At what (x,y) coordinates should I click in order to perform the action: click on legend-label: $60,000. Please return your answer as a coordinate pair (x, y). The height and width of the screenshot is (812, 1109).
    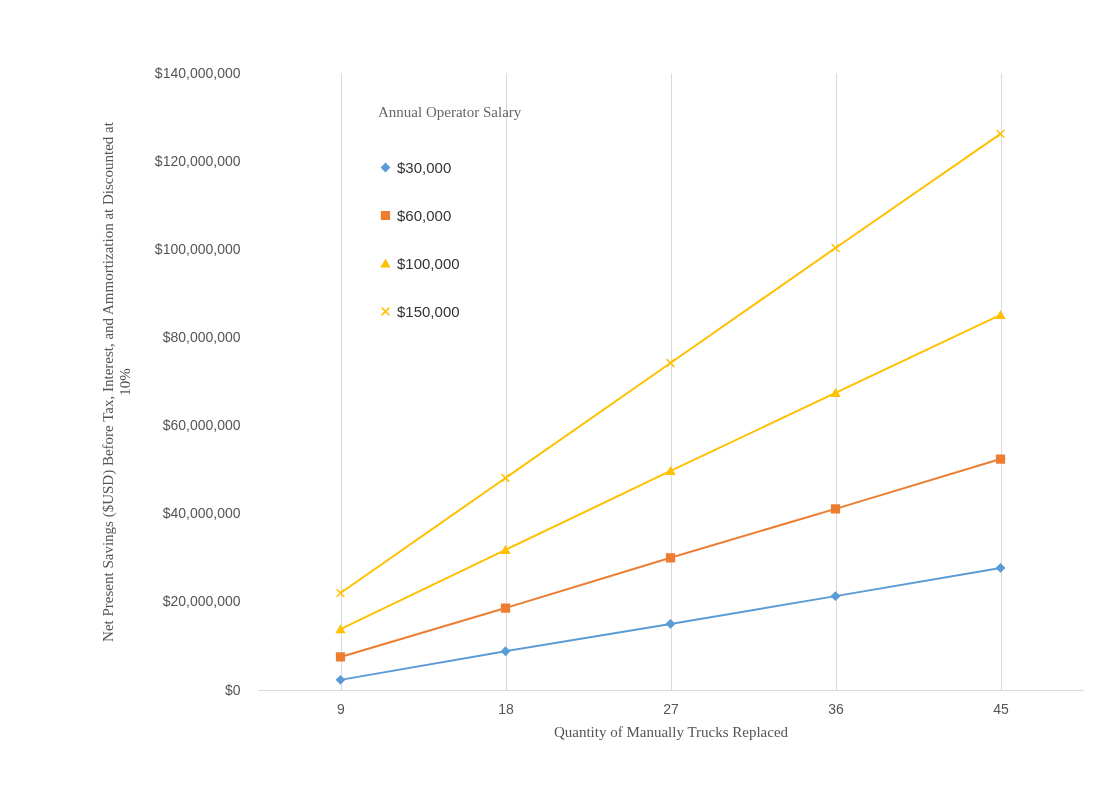
    Looking at the image, I should click on (424, 215).